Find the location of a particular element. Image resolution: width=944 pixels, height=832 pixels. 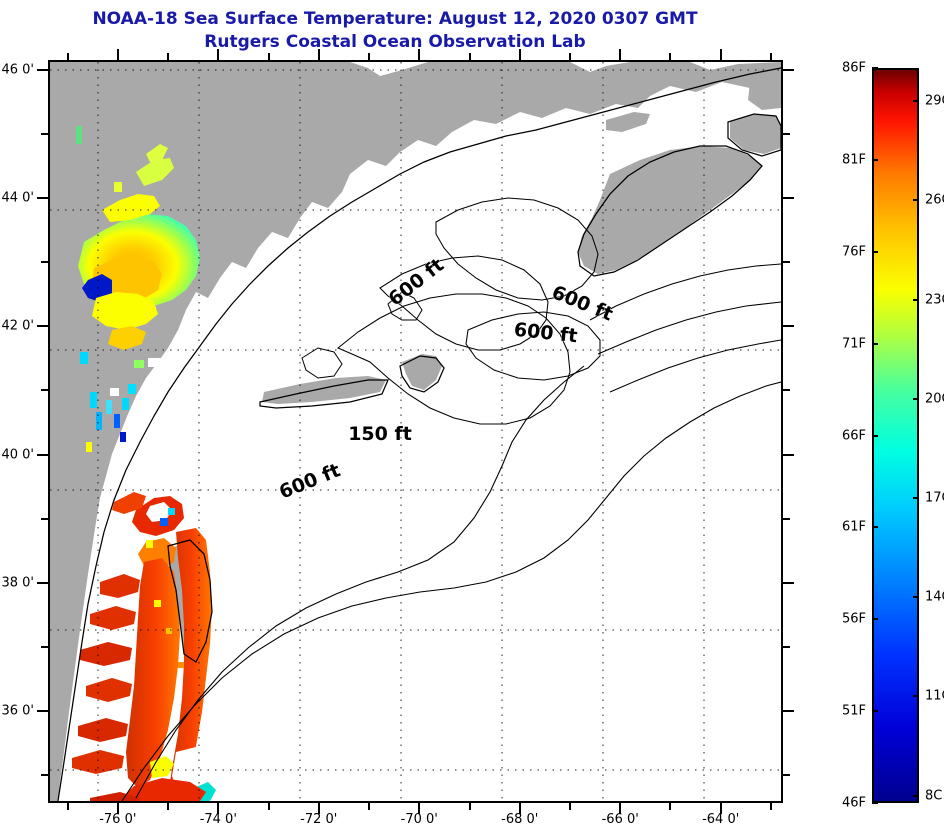

land-cape-breton is located at coordinates (755, 134).